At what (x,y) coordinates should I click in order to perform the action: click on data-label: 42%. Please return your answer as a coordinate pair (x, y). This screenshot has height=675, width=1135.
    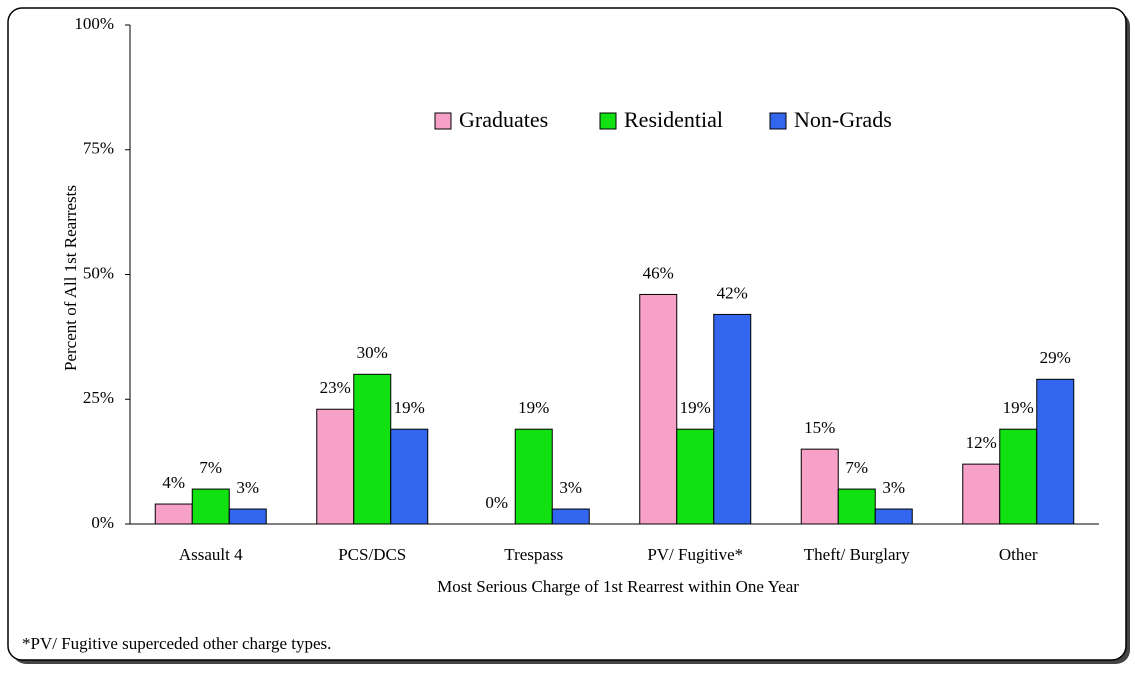
    Looking at the image, I should click on (732, 292).